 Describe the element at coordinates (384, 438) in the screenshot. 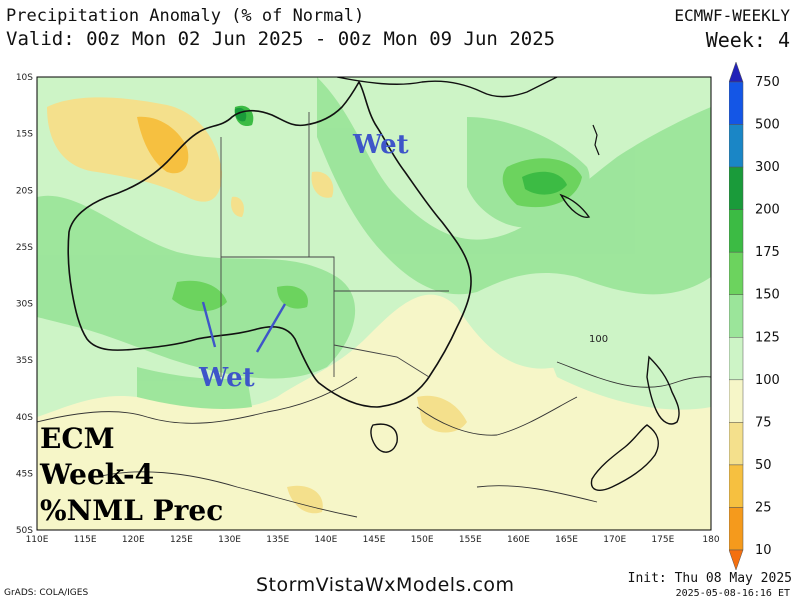

I see `tasmania-coastline` at that location.